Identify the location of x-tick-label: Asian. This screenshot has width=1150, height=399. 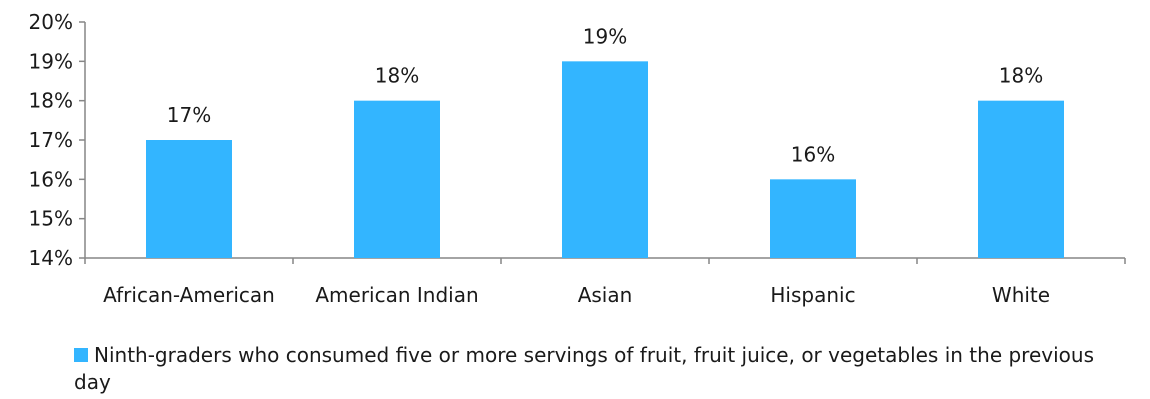
(605, 295).